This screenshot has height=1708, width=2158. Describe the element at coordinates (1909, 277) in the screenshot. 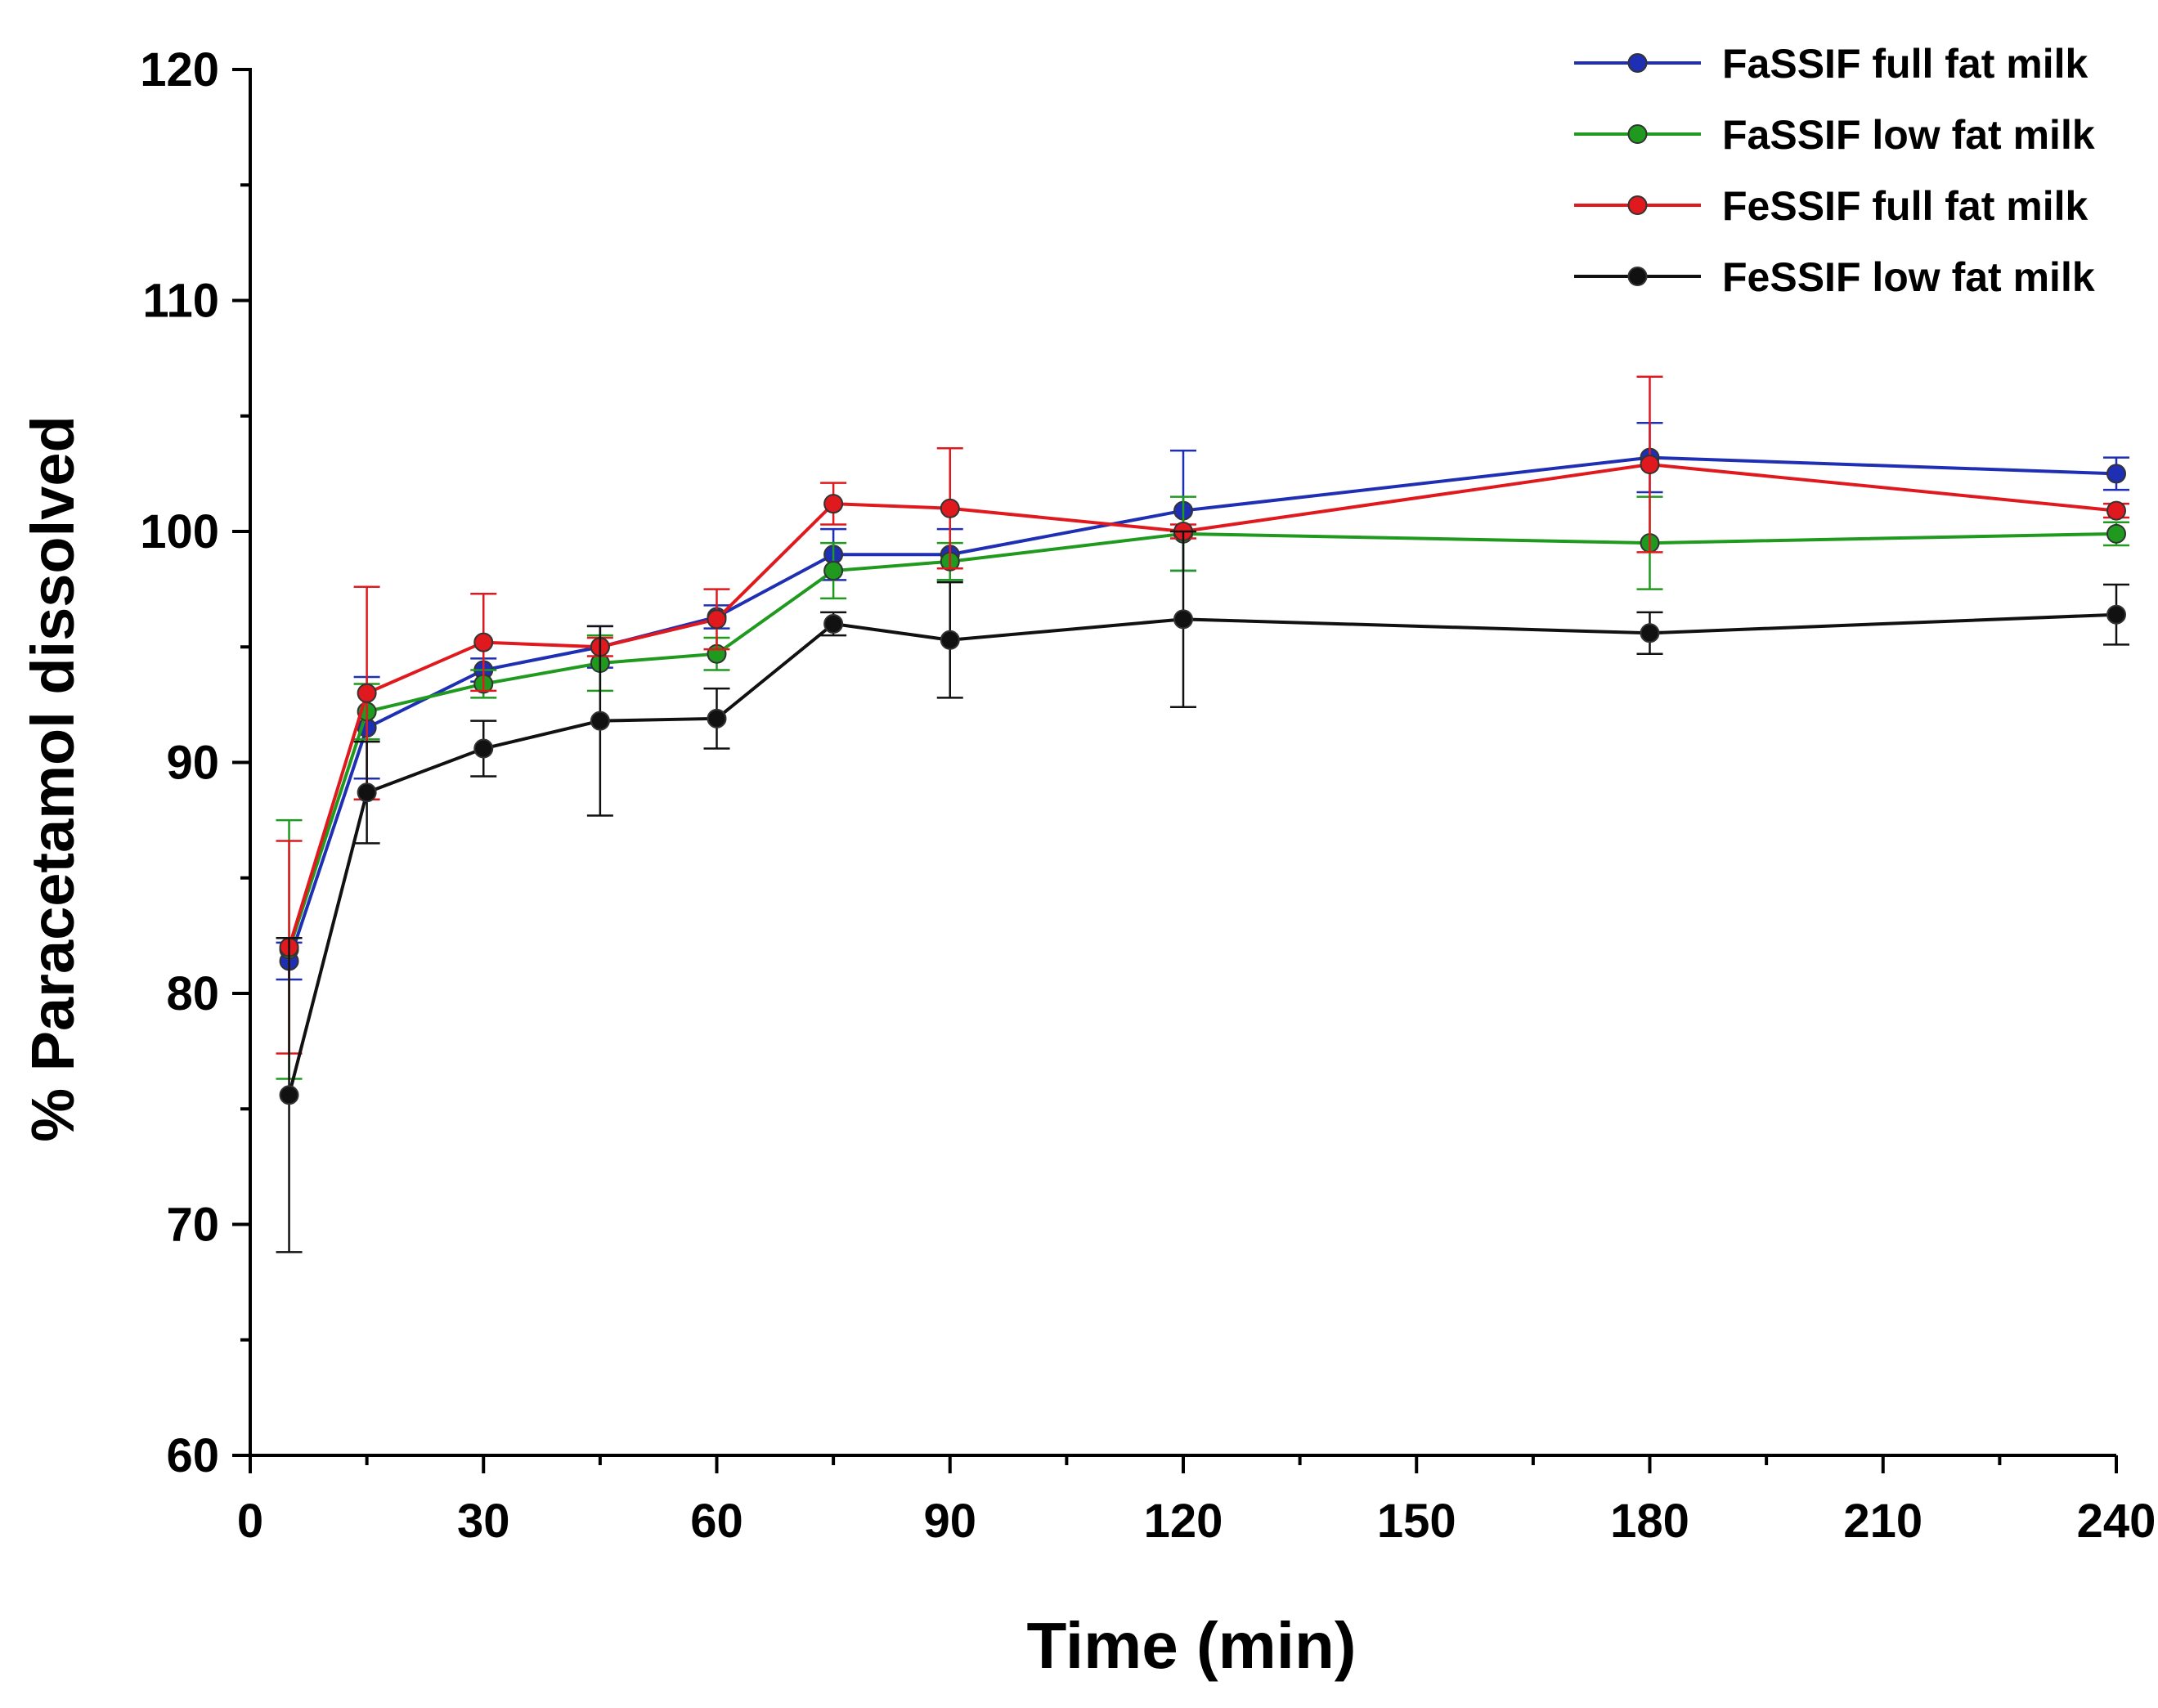

I see `legend-label: FeSSIF low fat milk` at that location.